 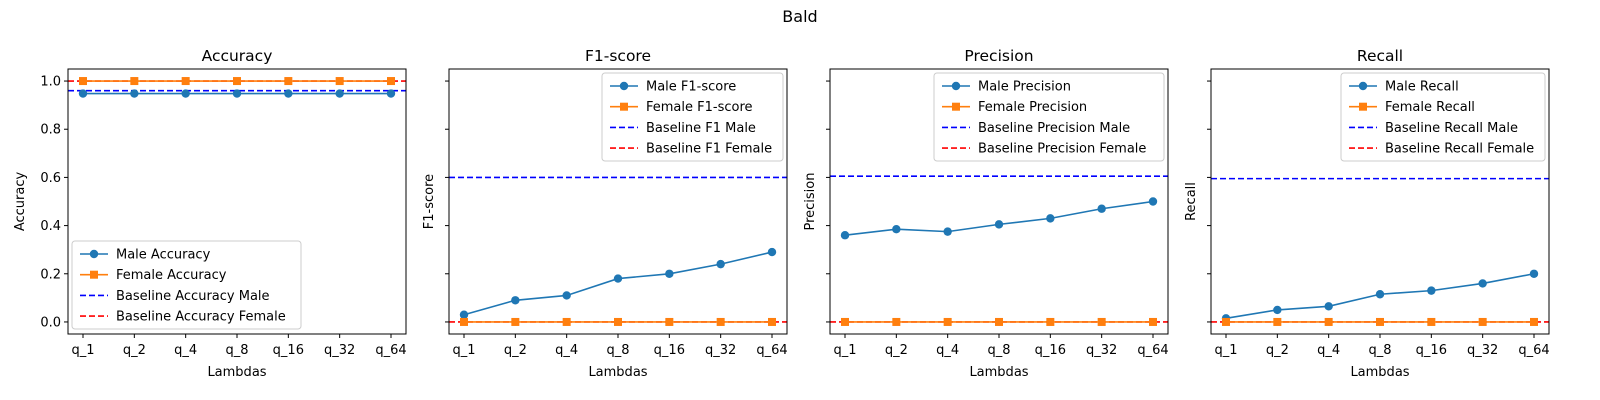 What do you see at coordinates (1422, 87) in the screenshot?
I see `legend-label: Male Recall` at bounding box center [1422, 87].